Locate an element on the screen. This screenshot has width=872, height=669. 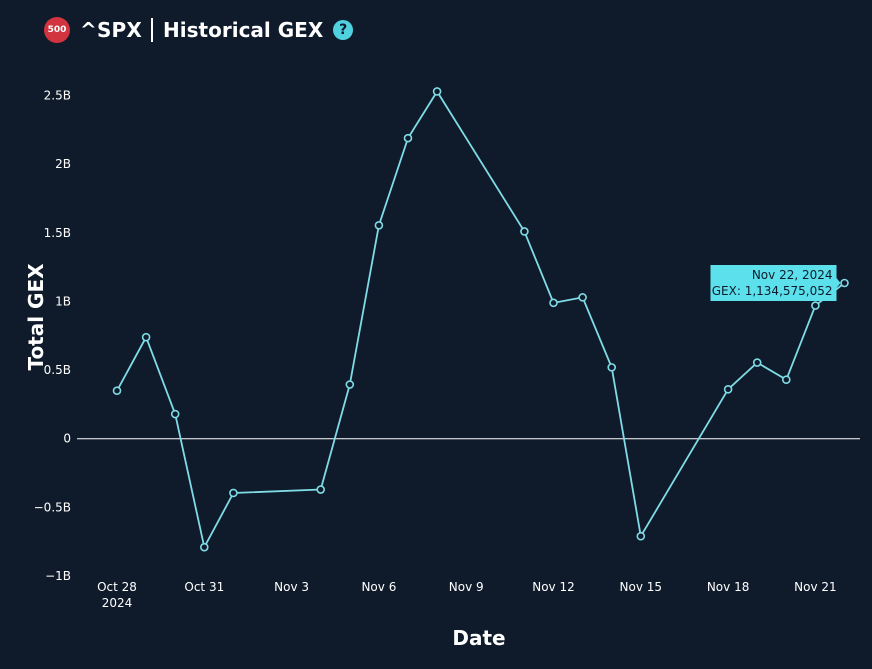
tooltip-value: GEX: 1,134,575,052 is located at coordinates (772, 291).